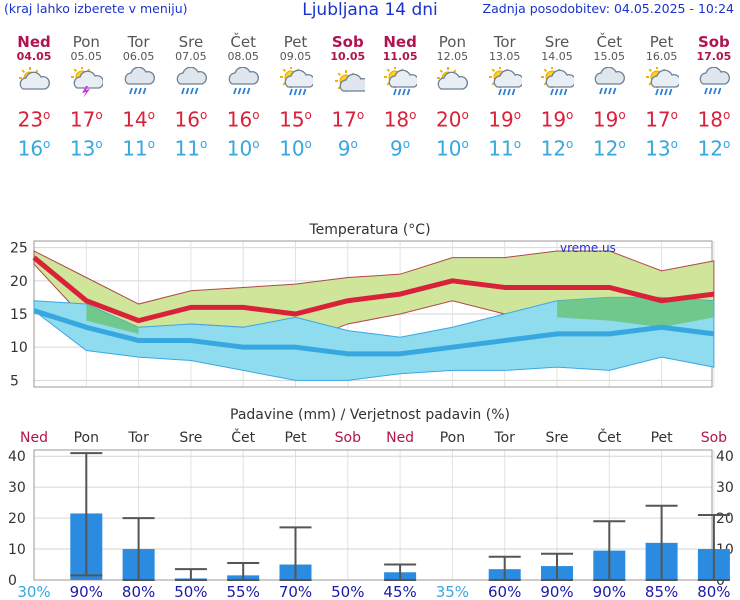 This screenshot has width=740, height=600. I want to click on page-title: Ljubljana 14 dni, so click(370, 10).